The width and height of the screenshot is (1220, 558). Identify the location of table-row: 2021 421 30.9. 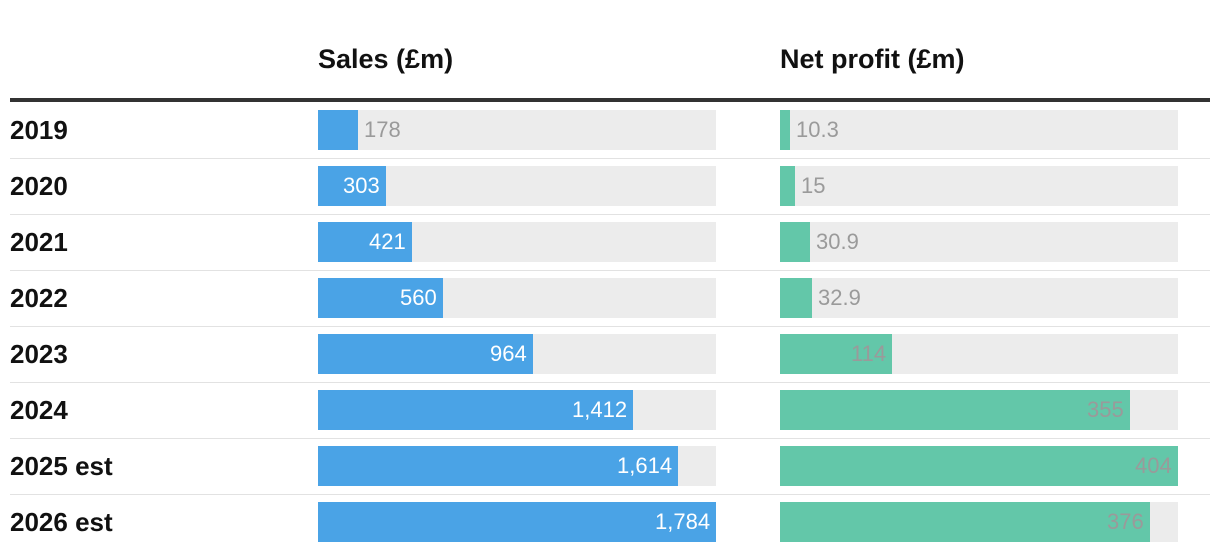
(610, 242).